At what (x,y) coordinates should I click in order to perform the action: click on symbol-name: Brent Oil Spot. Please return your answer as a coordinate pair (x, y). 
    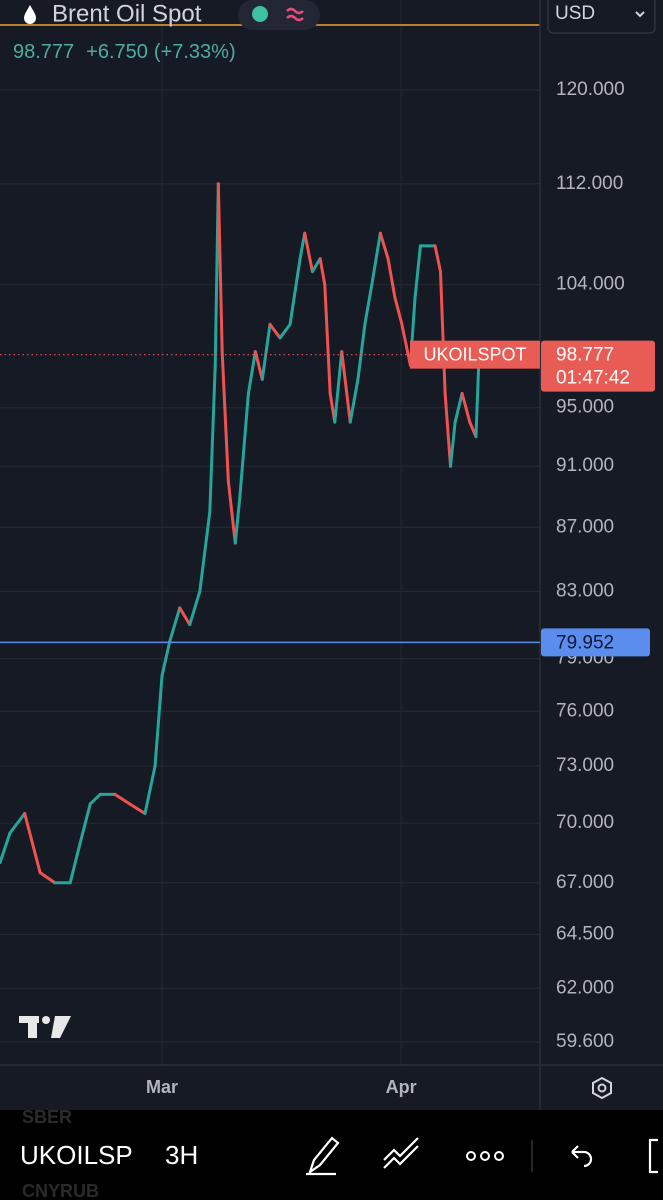
    Looking at the image, I should click on (127, 13).